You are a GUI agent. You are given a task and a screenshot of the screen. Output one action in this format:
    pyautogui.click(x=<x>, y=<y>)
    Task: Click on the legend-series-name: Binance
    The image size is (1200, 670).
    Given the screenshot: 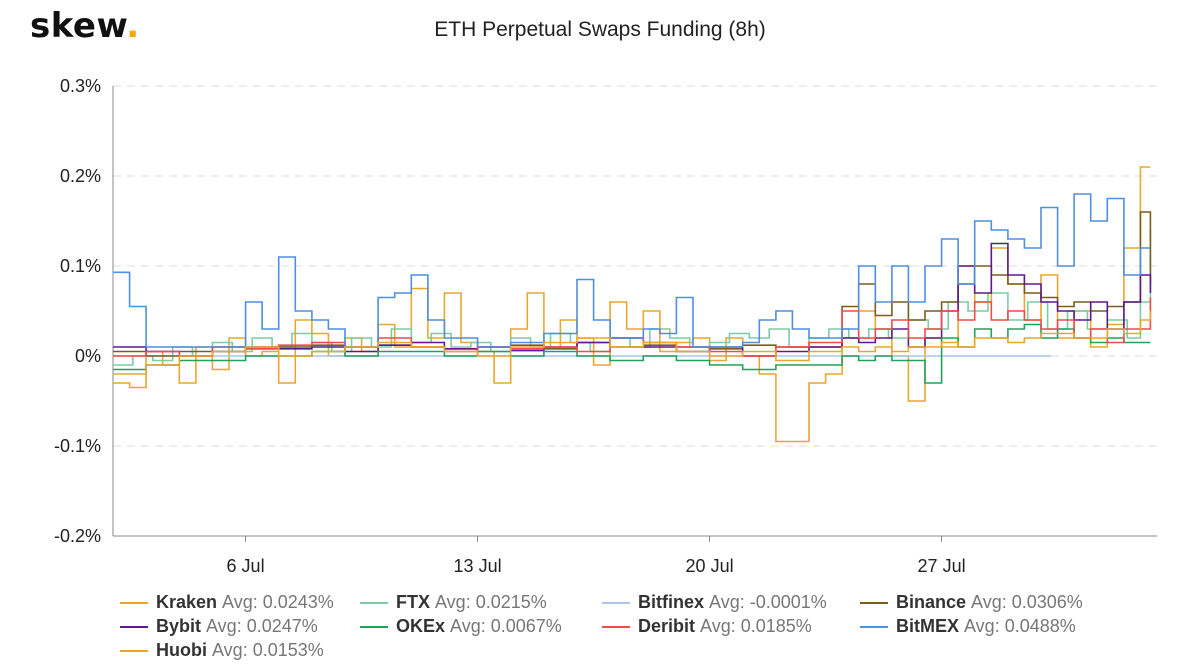 What is the action you would take?
    pyautogui.click(x=931, y=602)
    